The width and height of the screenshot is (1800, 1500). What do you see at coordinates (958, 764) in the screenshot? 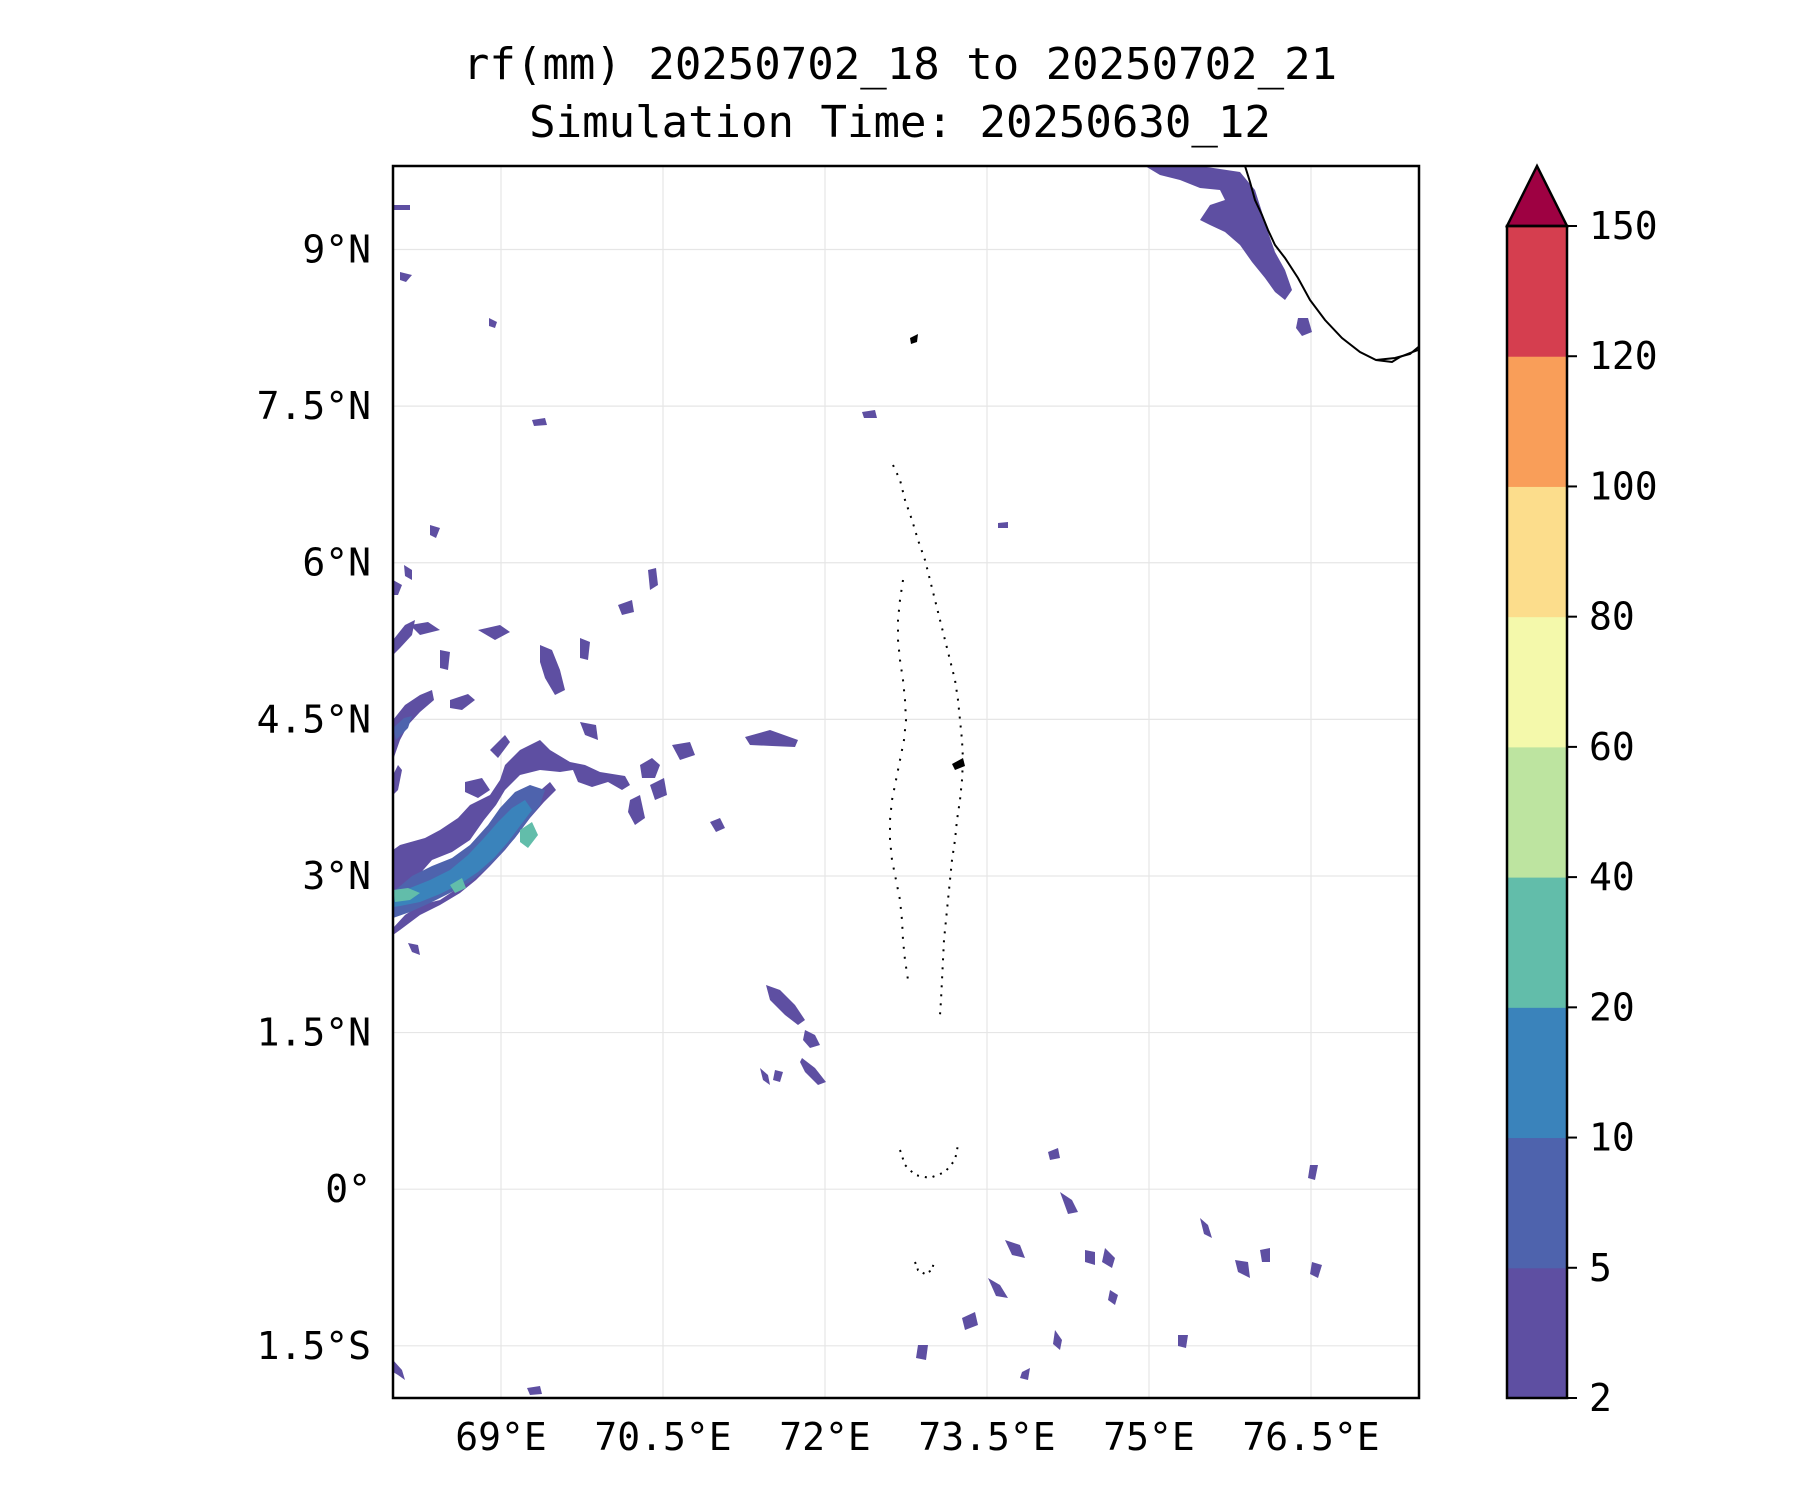
I see `atoll-mid` at bounding box center [958, 764].